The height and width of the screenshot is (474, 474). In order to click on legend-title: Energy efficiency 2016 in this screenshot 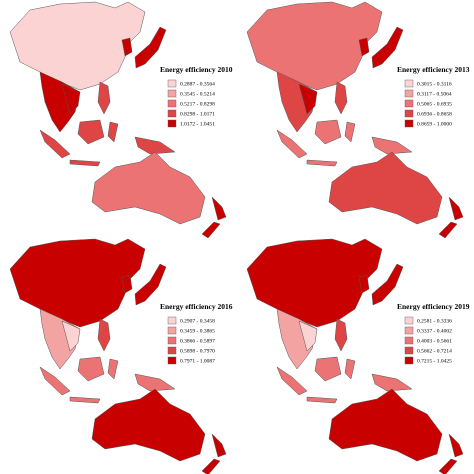, I will do `click(196, 306)`.